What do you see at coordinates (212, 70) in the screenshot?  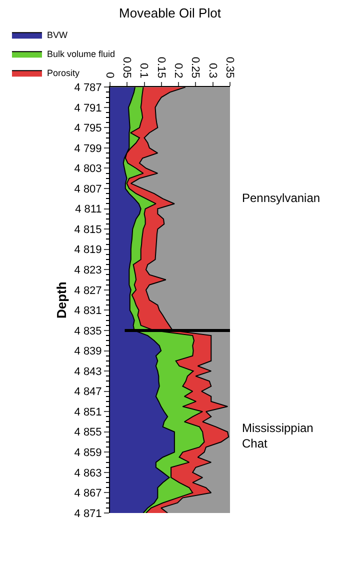 I see `x-tick-label: 0.3` at bounding box center [212, 70].